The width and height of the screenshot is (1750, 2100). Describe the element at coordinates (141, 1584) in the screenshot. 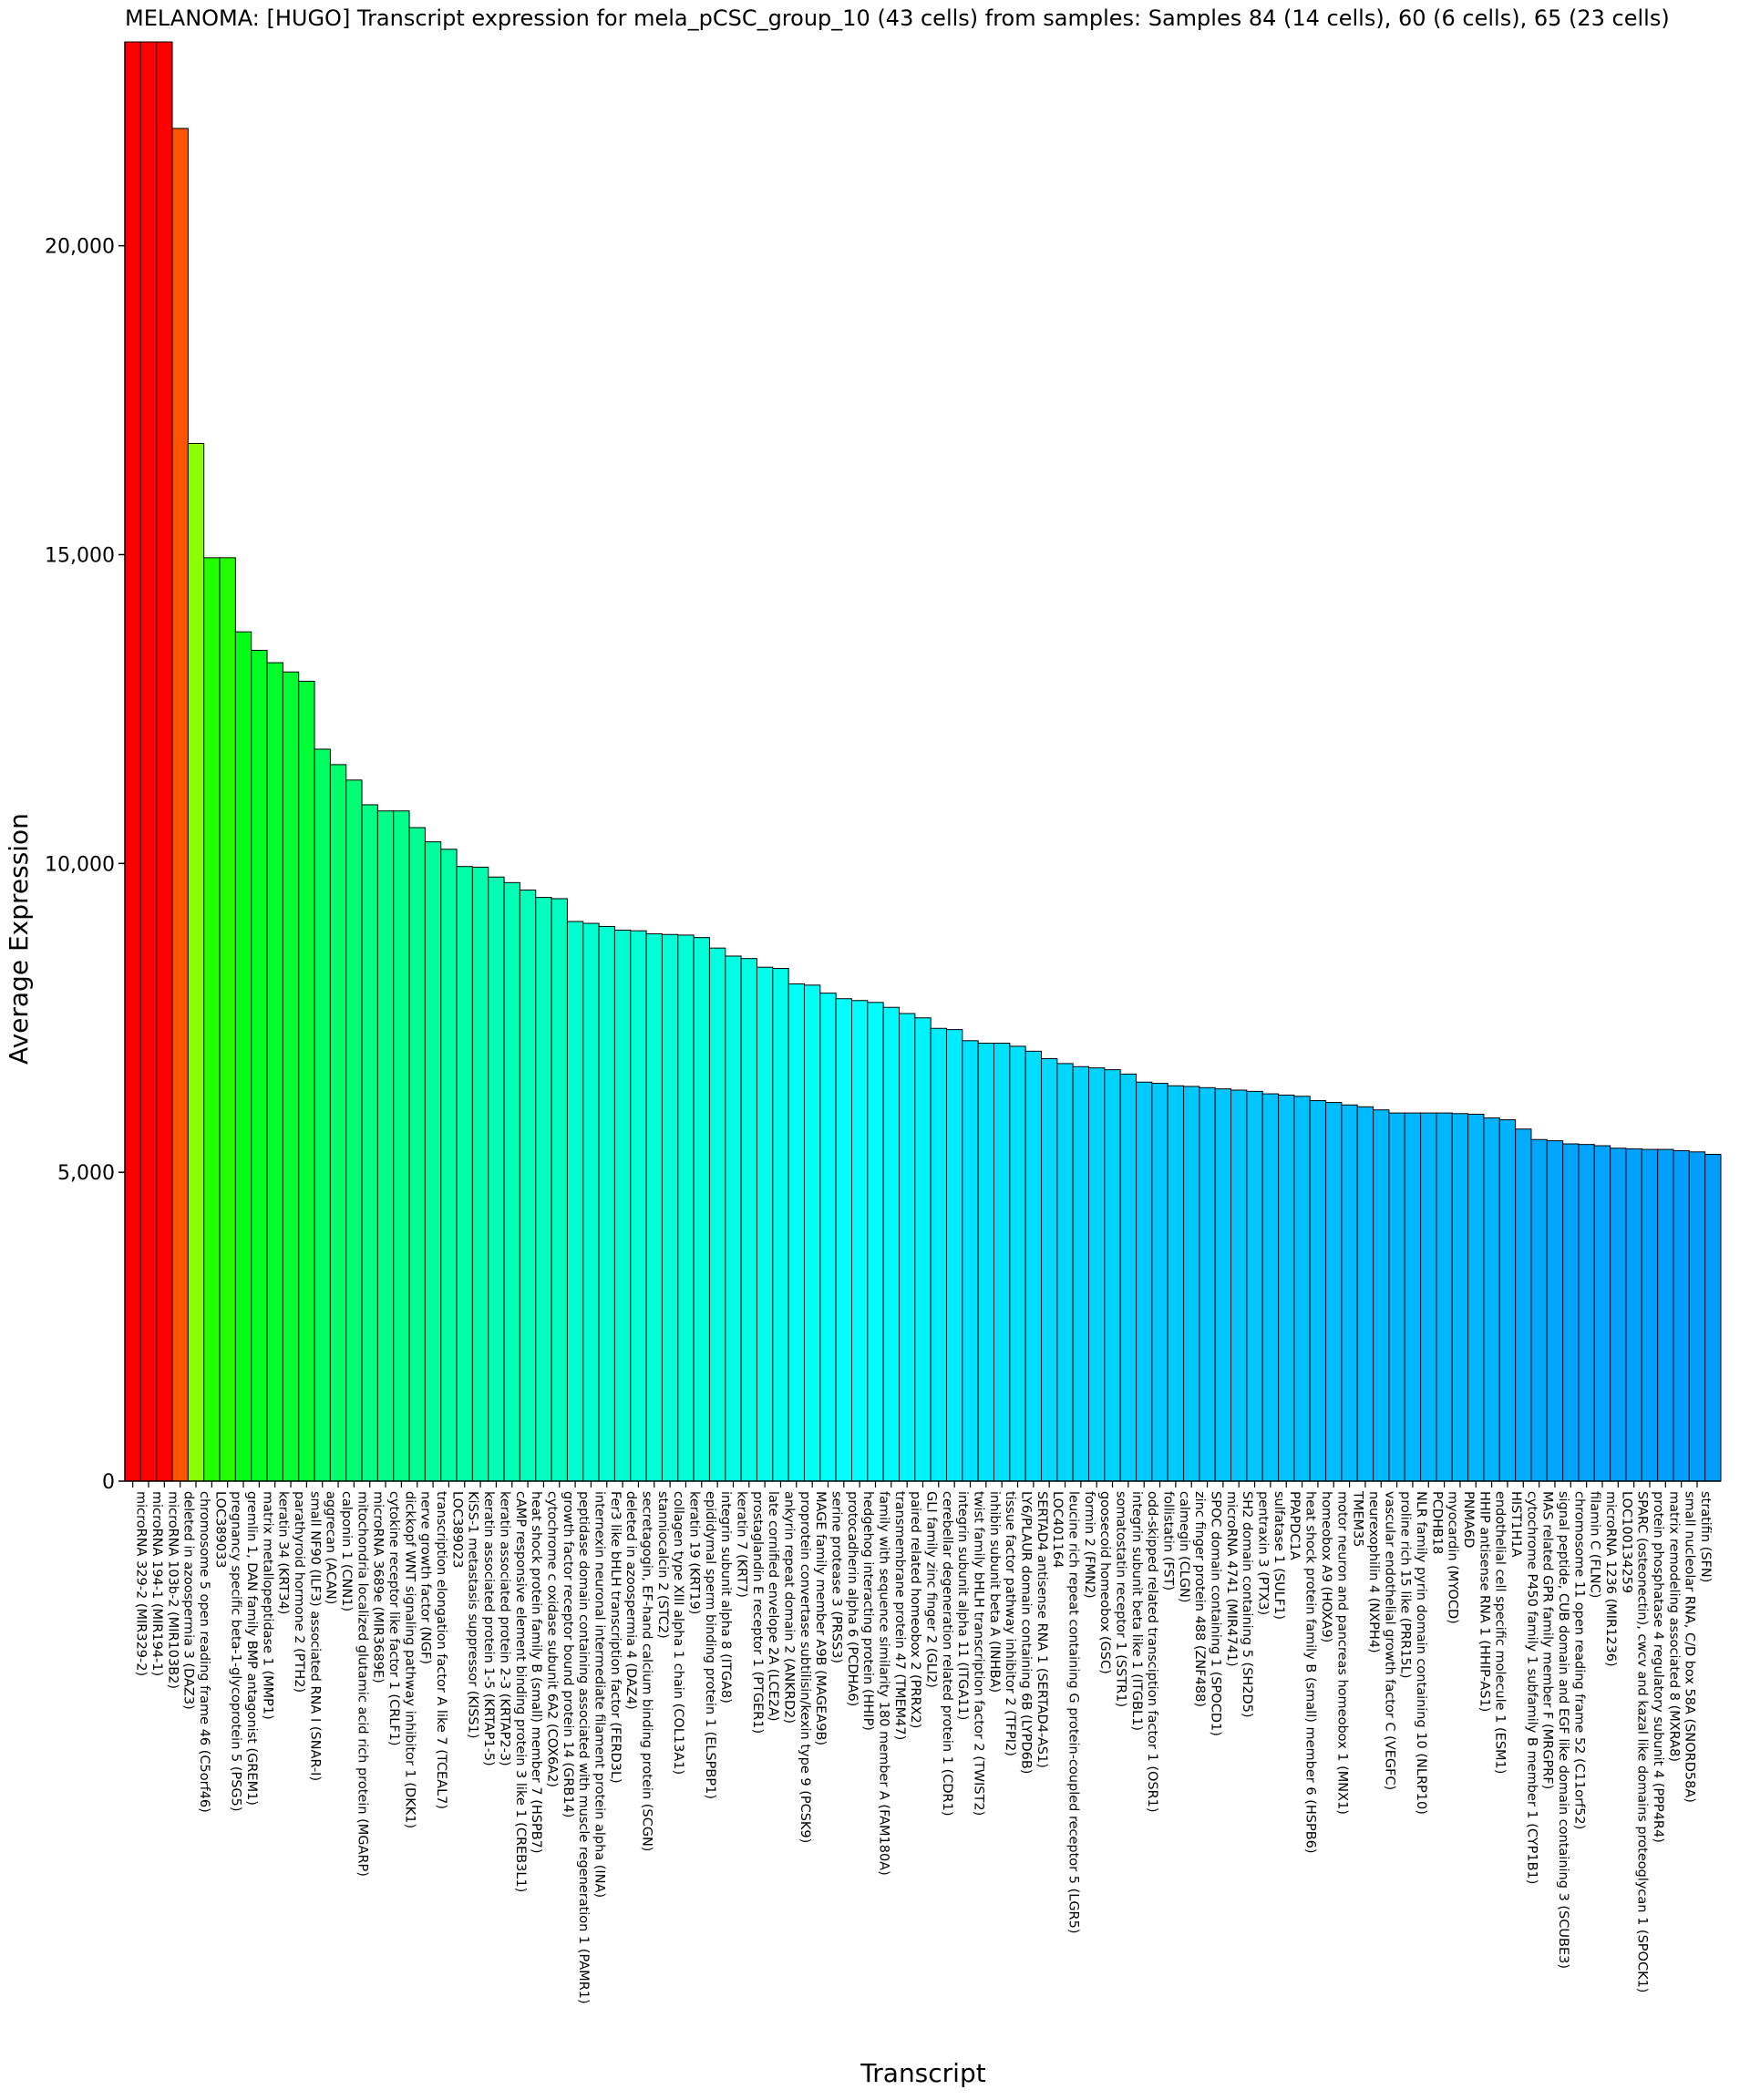

I see `x-tick-label: microRNA 329-2 (MIR329-2)` at that location.